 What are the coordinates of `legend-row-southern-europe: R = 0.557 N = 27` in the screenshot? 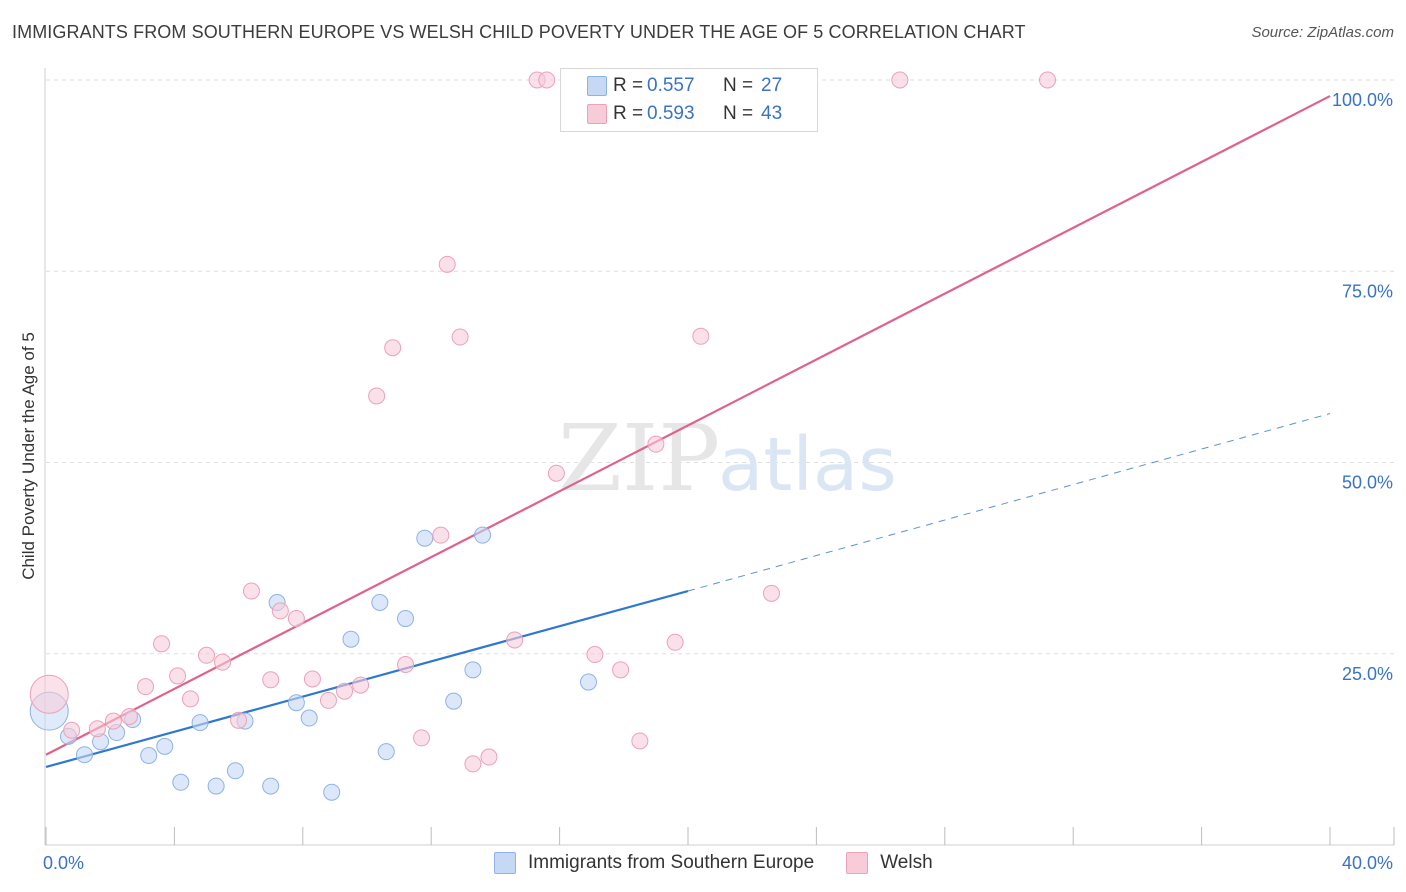 It's located at (685, 86).